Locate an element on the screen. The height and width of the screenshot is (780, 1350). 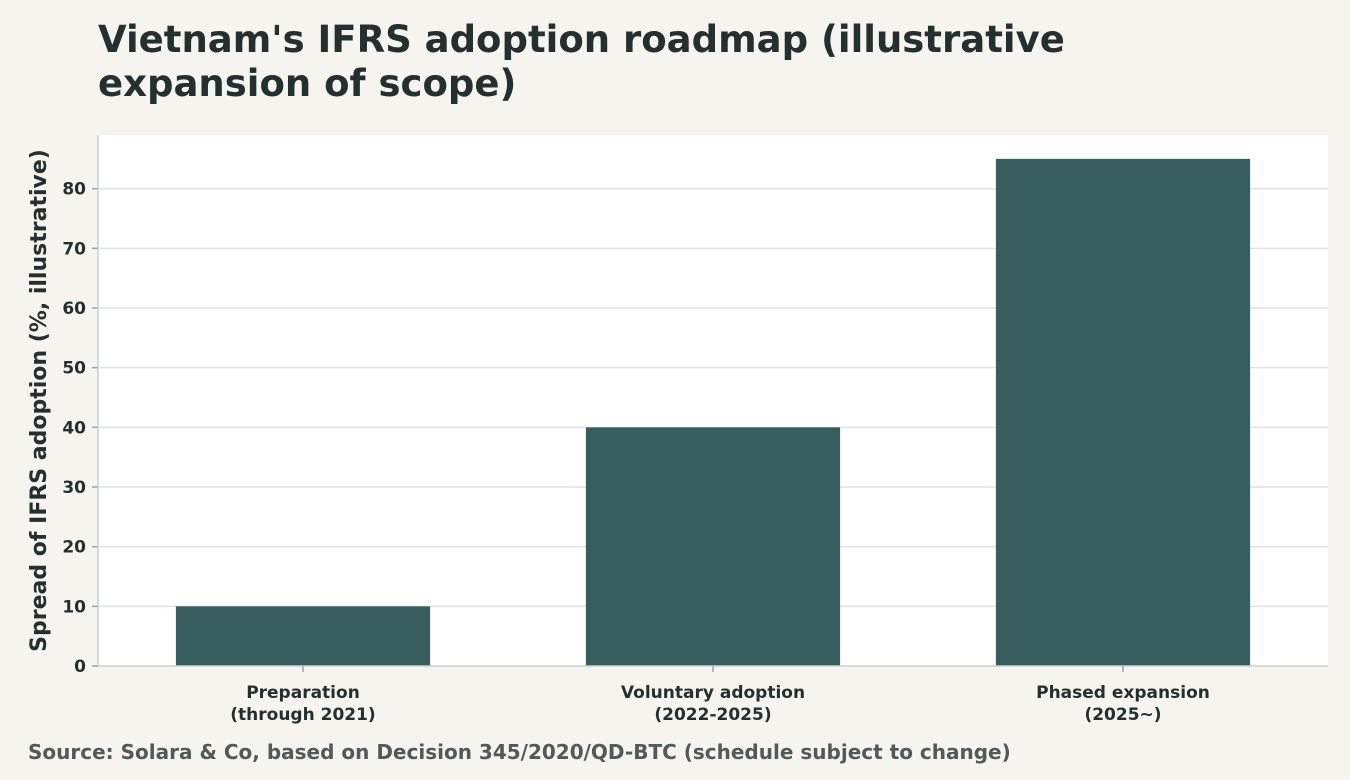
y-tick-label: 80 is located at coordinates (74, 190).